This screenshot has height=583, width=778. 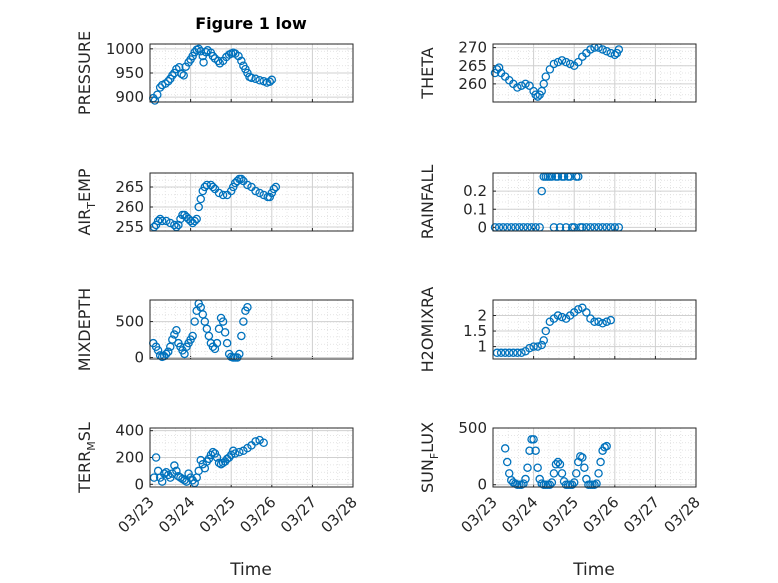 I want to click on y-axis-label: THETA, so click(x=427, y=73).